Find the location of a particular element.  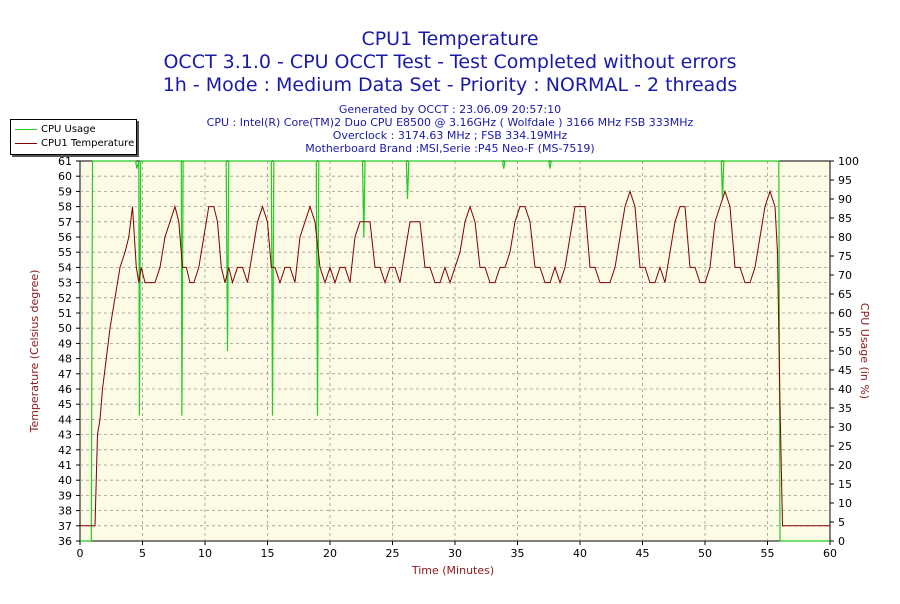

y-tick-label: 50 is located at coordinates (65, 328).